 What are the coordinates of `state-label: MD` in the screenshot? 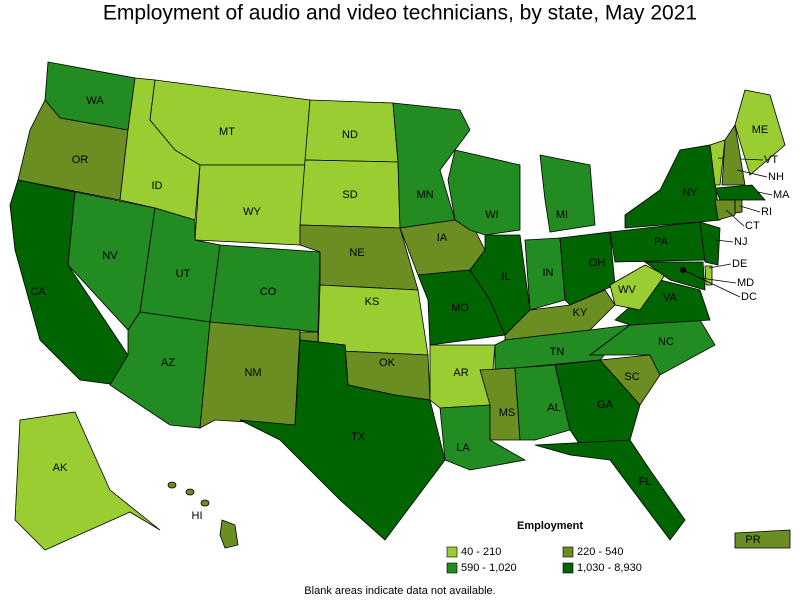 It's located at (745, 283).